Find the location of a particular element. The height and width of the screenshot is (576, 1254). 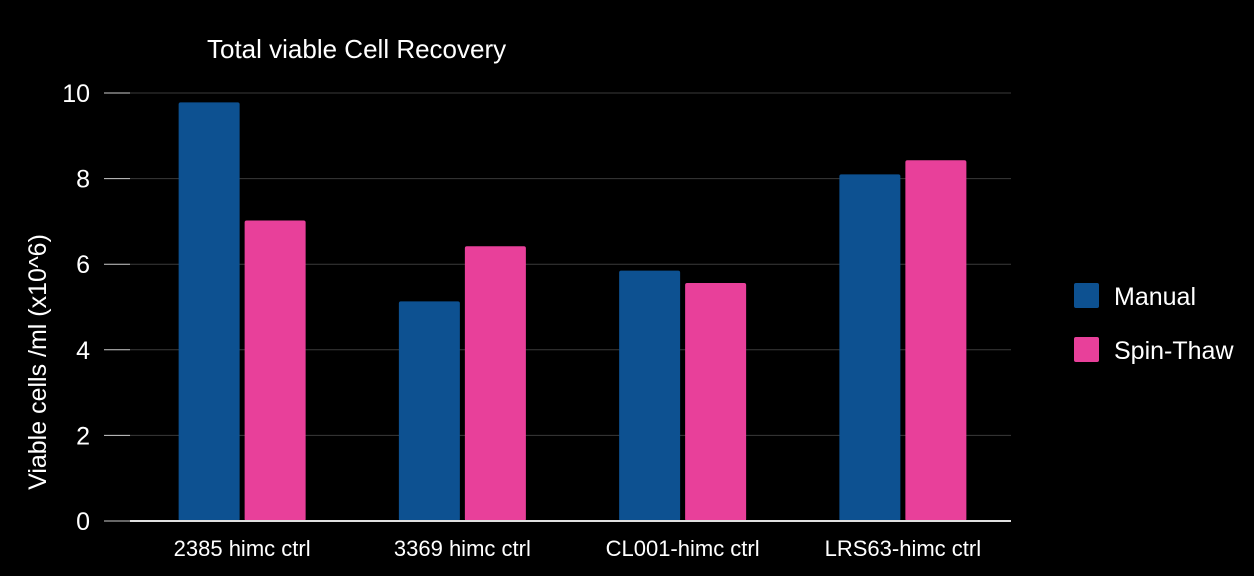

x-tick-label: LRS63-himc ctrl is located at coordinates (903, 548).